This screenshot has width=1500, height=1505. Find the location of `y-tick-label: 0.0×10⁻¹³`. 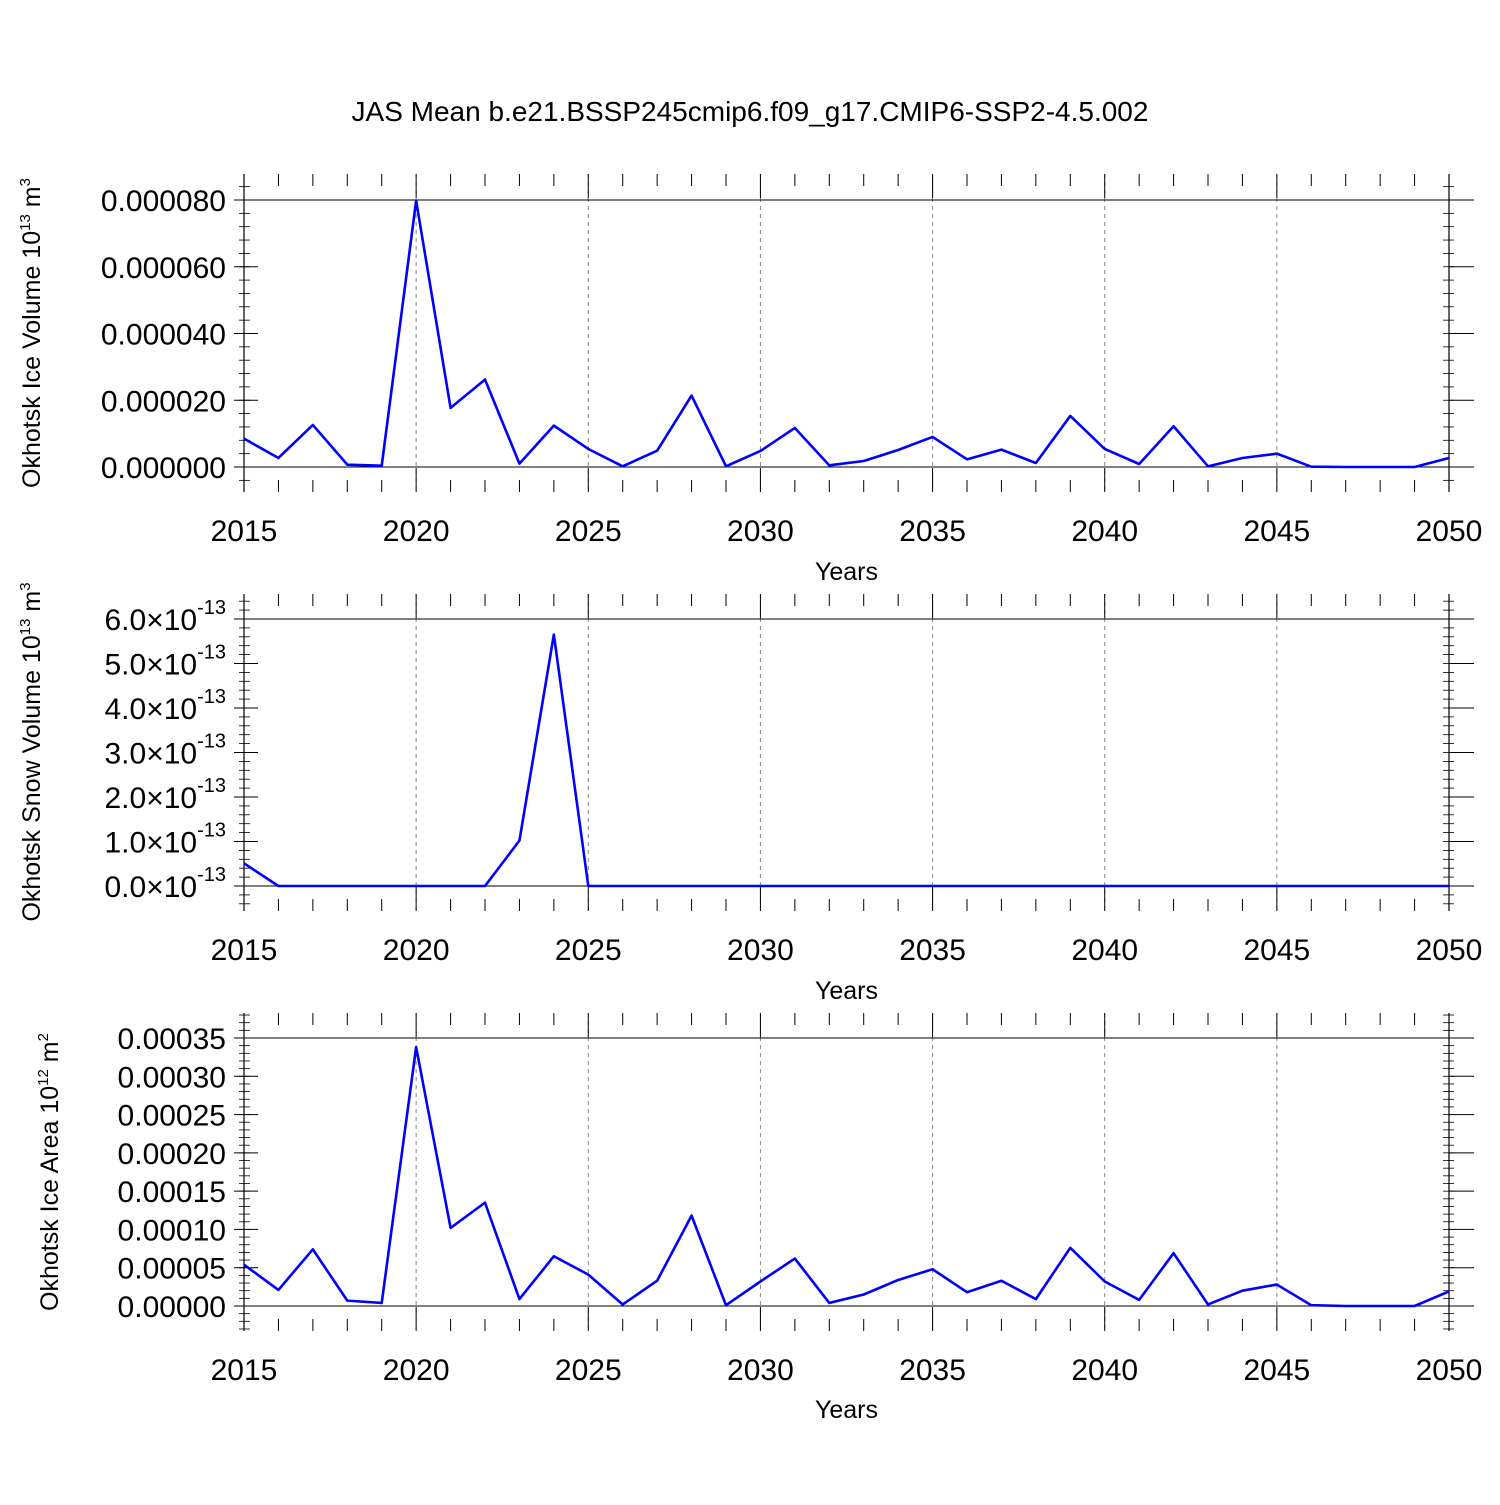

y-tick-label: 0.0×10⁻¹³ is located at coordinates (165, 884).